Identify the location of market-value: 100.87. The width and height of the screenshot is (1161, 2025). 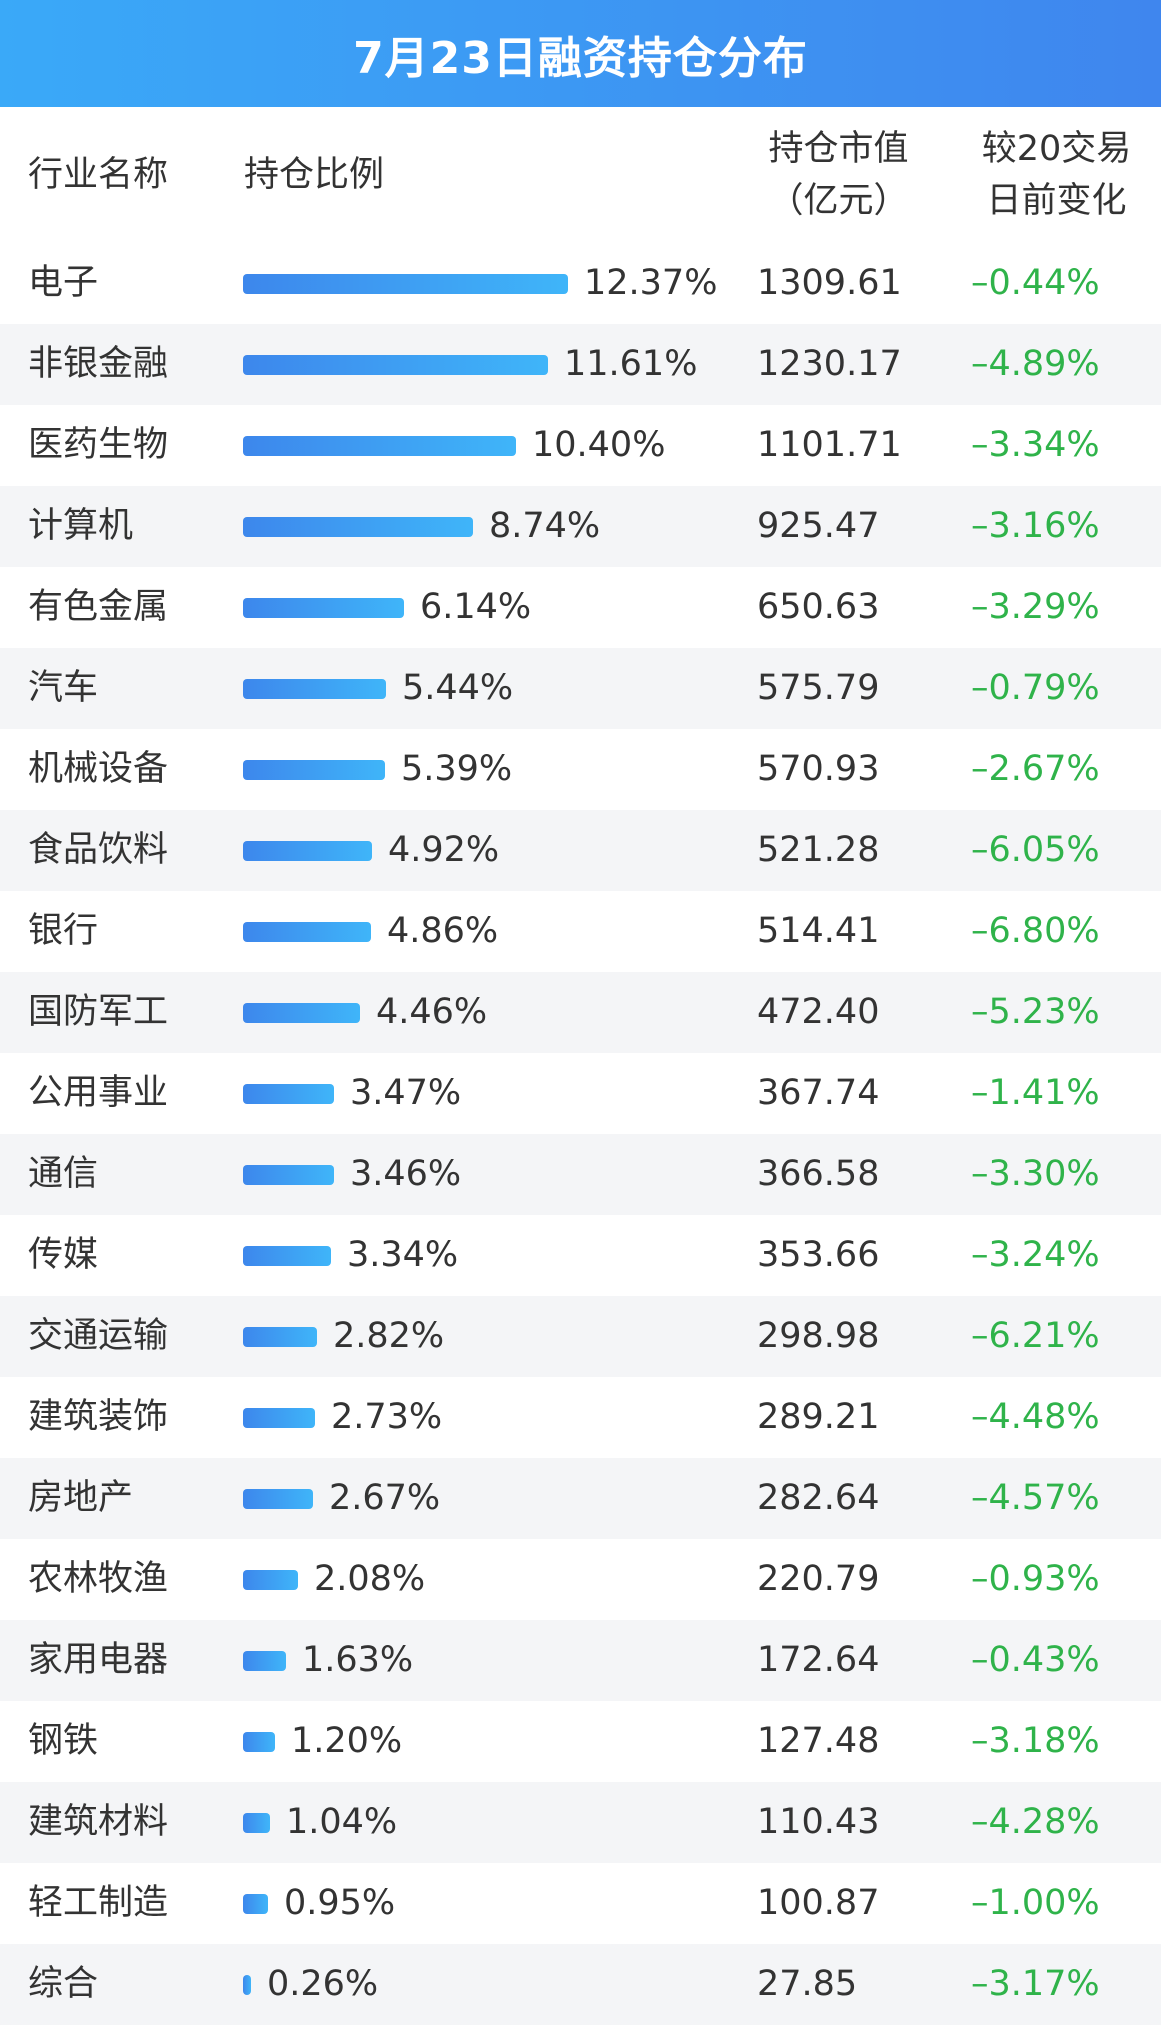
(818, 1903).